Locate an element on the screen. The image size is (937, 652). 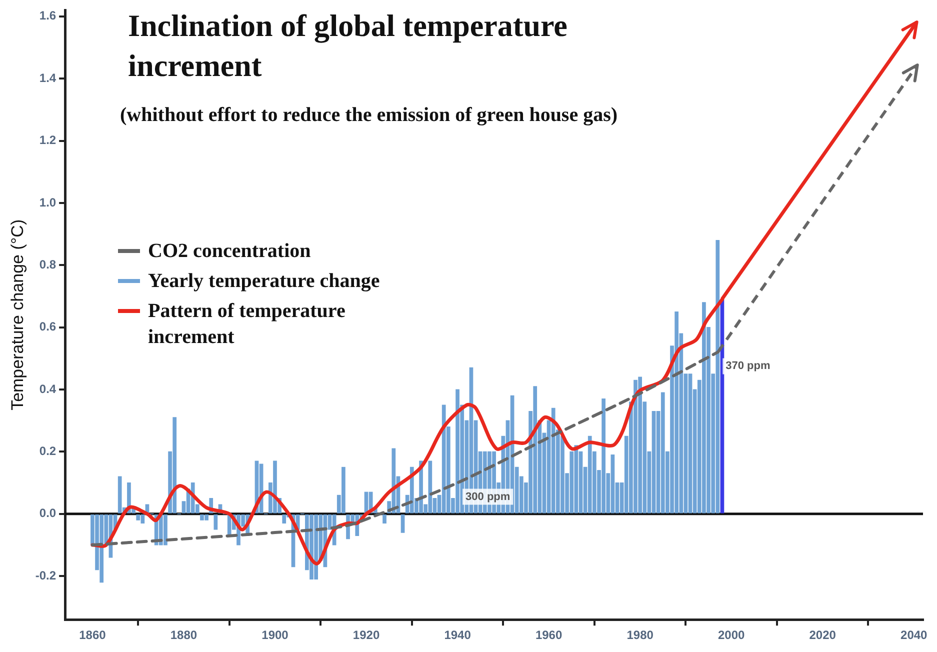
y-tick-label: 0.4 is located at coordinates (47, 389).